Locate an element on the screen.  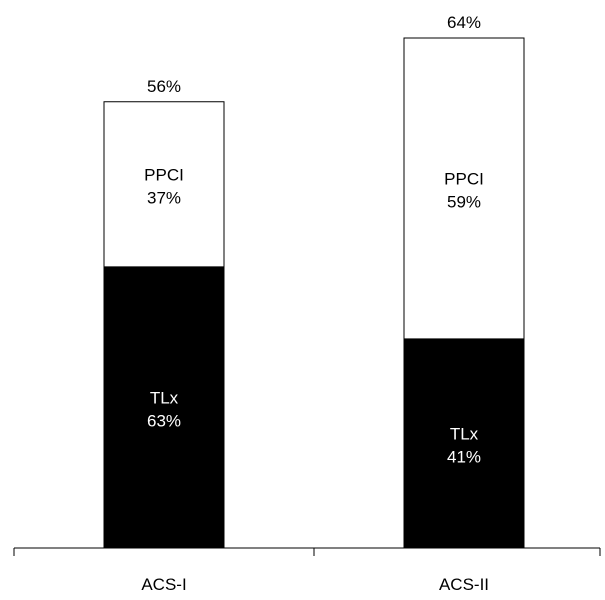
segment-name-acs-ii-ppci: PPCI is located at coordinates (464, 178).